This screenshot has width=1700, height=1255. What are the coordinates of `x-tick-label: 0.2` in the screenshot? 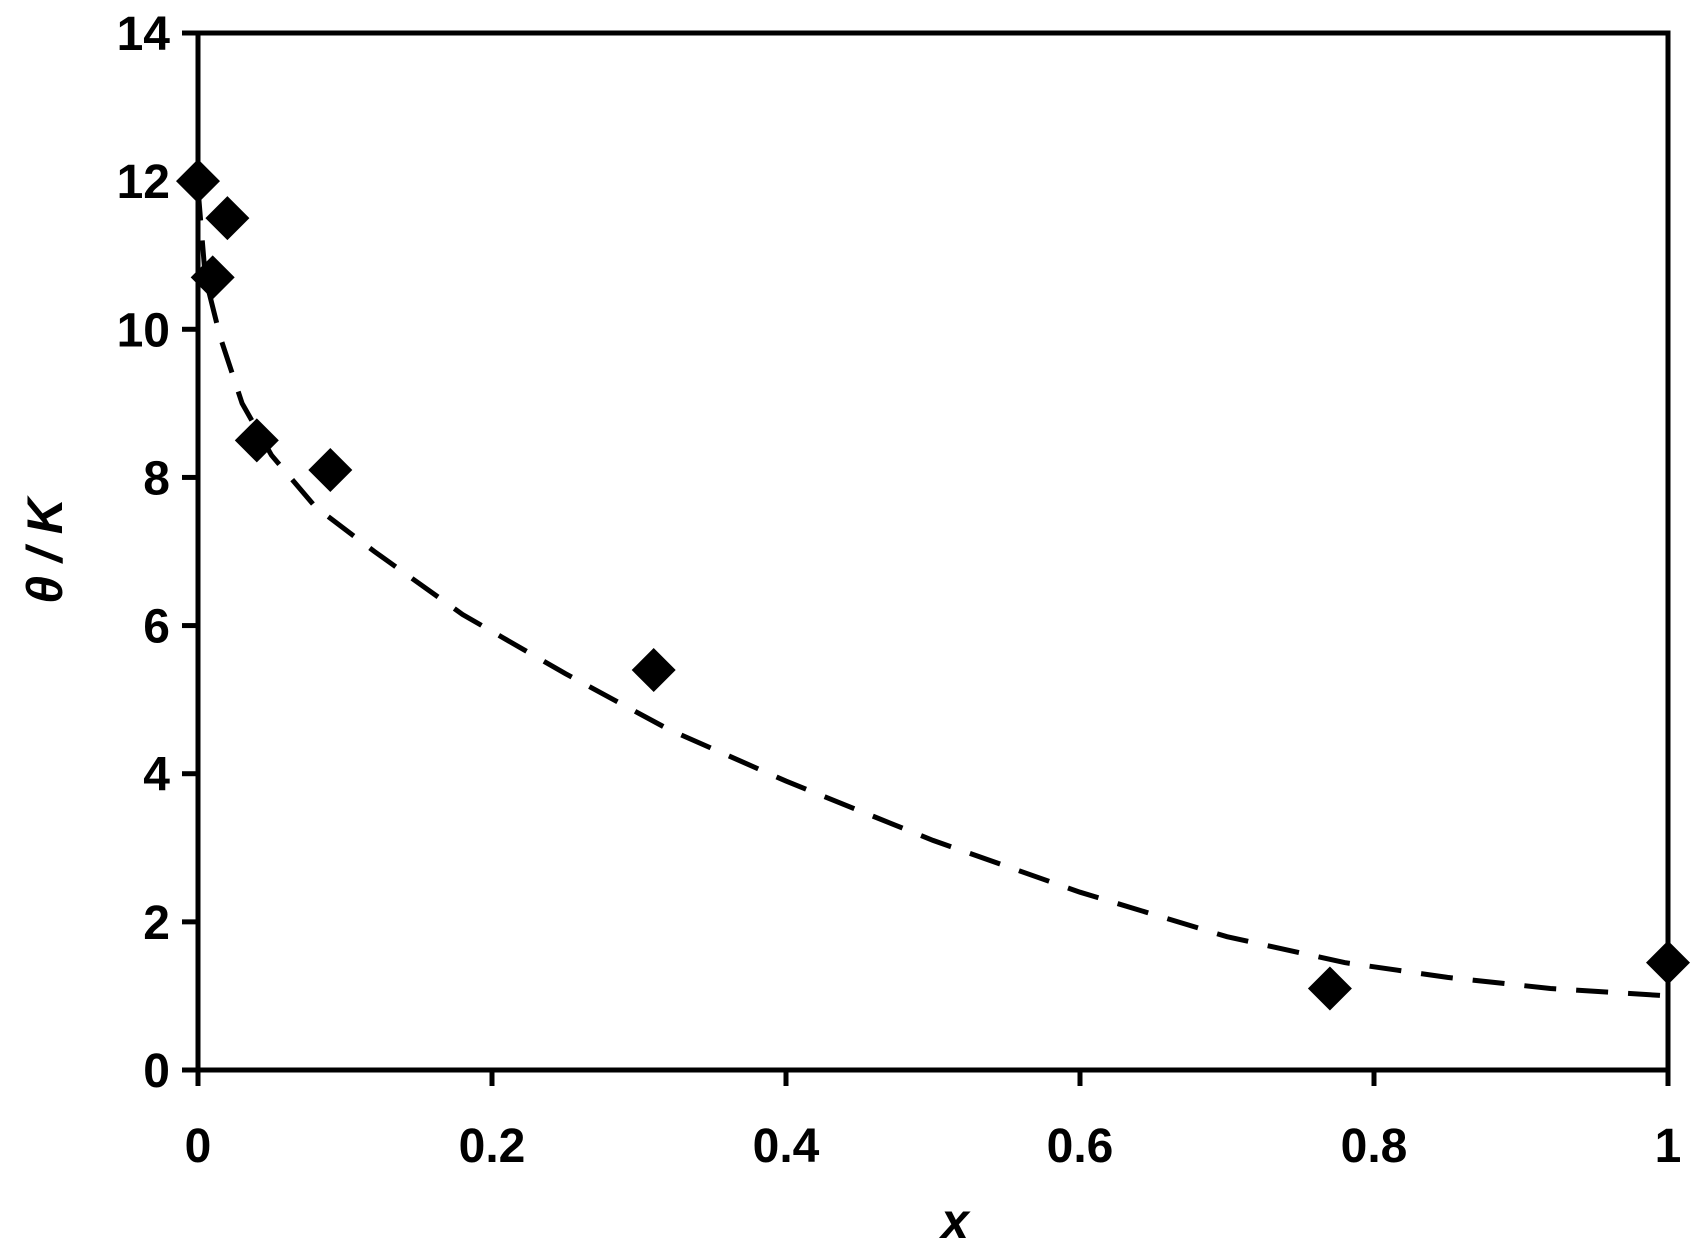 It's located at (492, 1146).